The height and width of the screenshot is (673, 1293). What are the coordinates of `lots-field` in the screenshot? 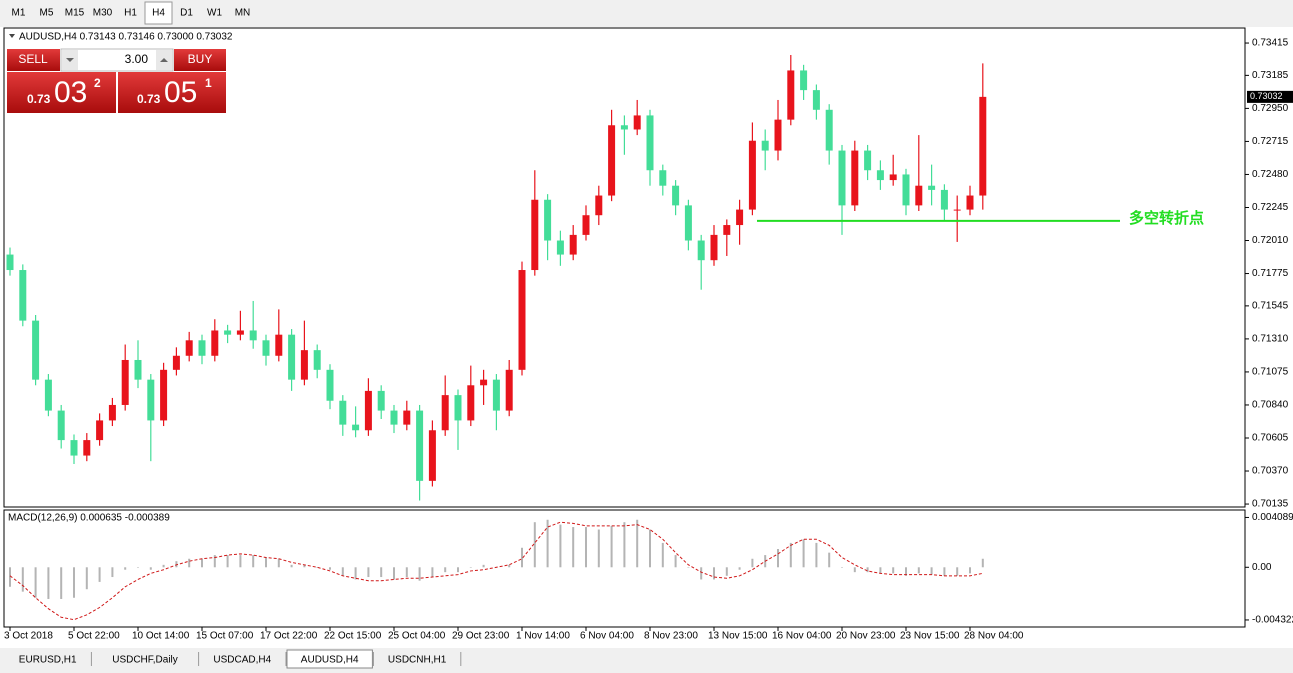 It's located at (117, 60).